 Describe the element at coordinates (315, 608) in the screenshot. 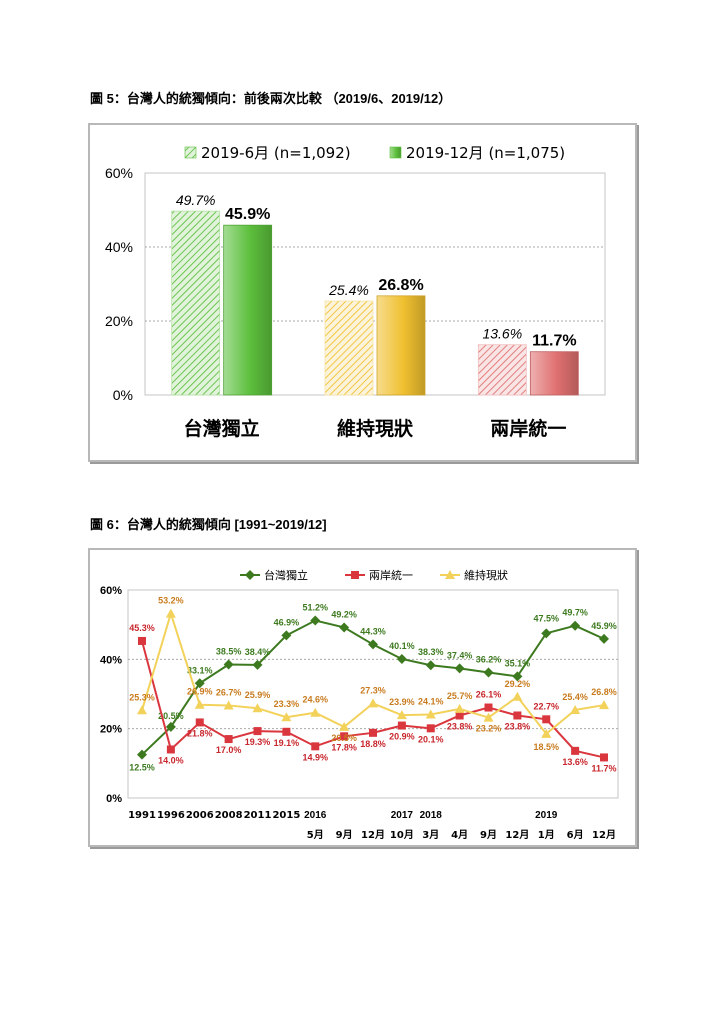

I see `data-label: 51.2%` at that location.